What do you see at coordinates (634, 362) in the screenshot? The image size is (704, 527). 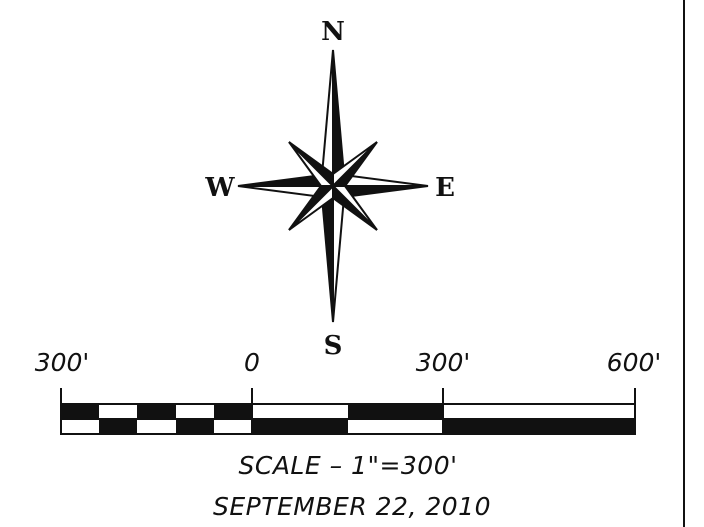 I see `scale-tick-label-right: 600'` at bounding box center [634, 362].